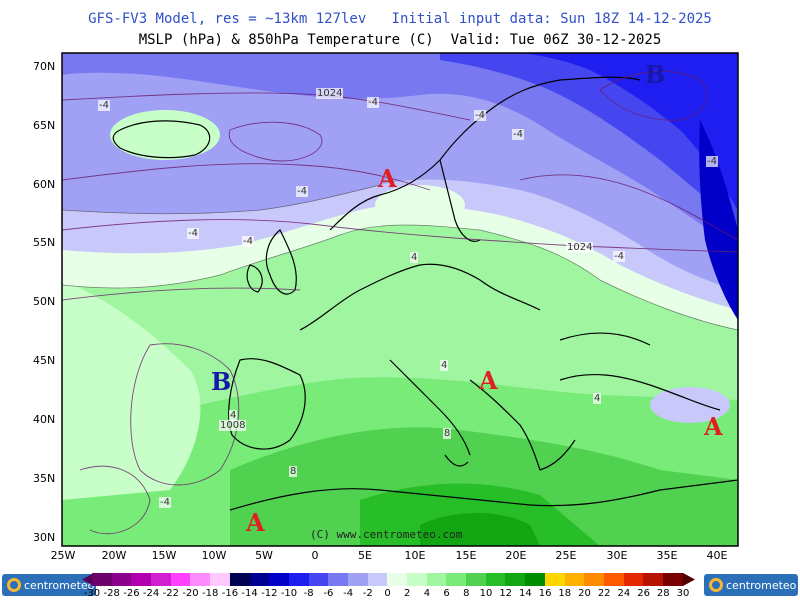  Describe the element at coordinates (88, 579) in the screenshot. I see `colorbar-arrow-left` at that location.